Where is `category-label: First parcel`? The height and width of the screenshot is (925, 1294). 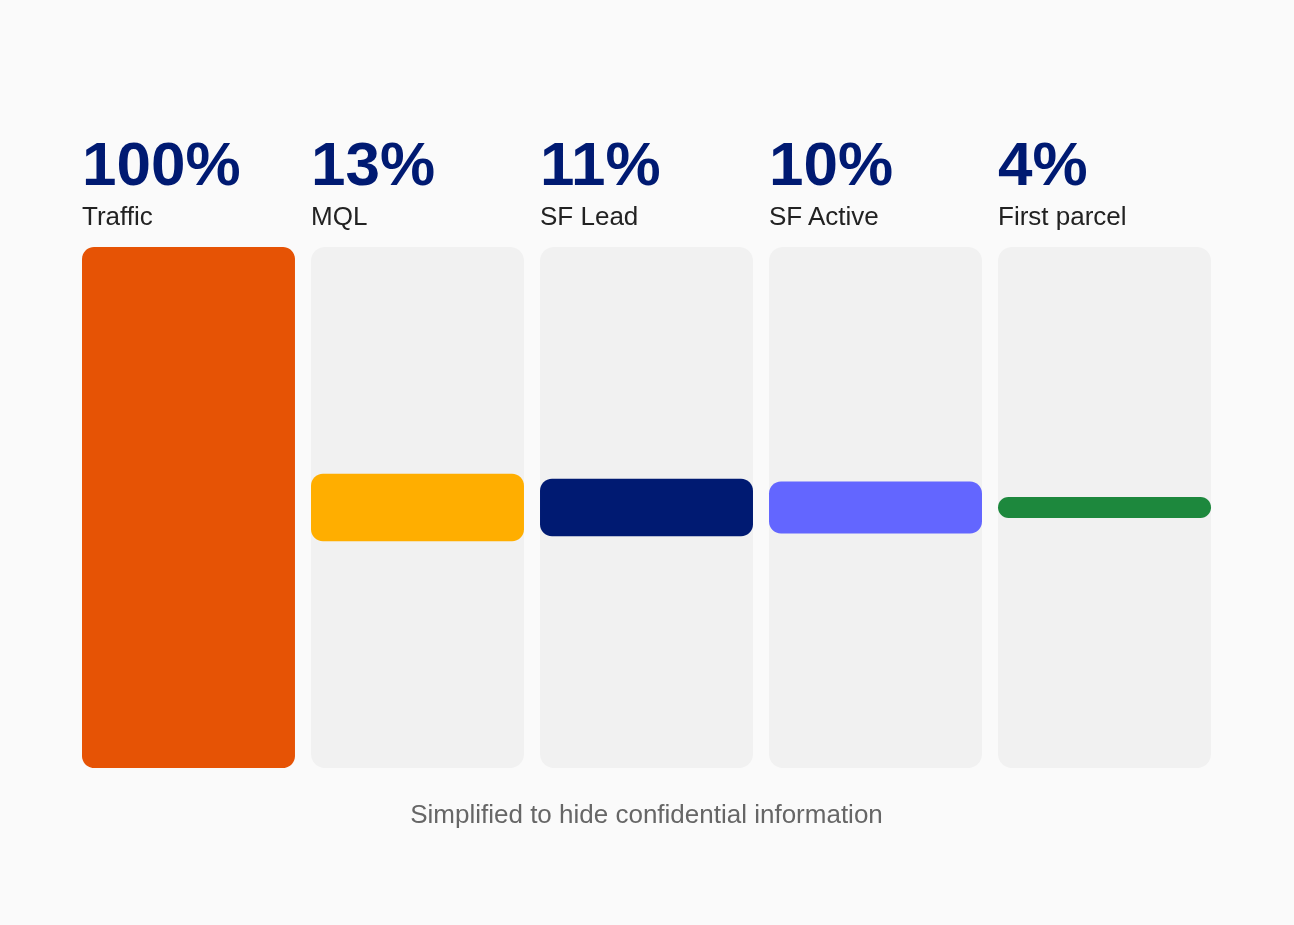
category-label: First parcel is located at coordinates (1062, 216).